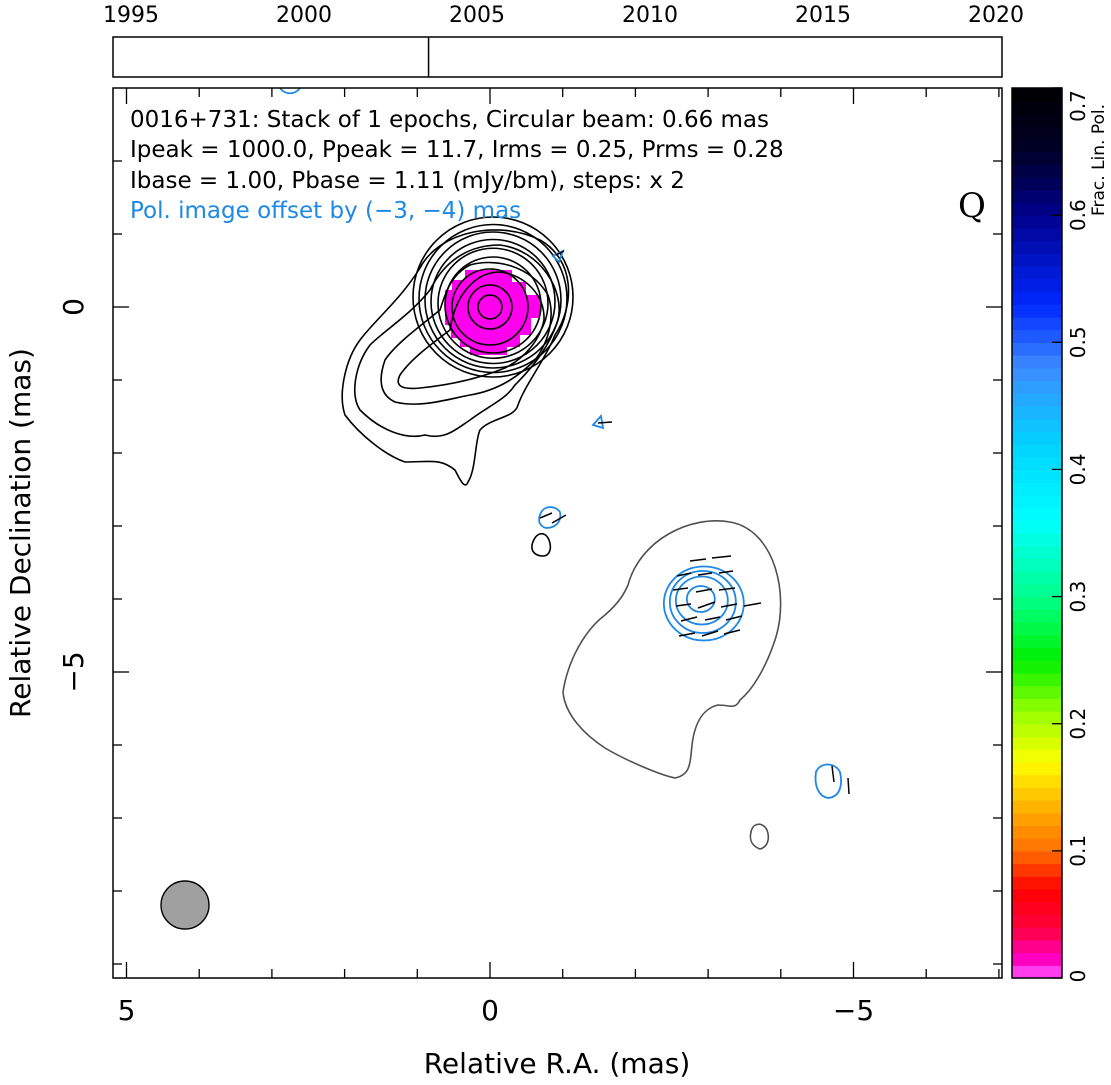  What do you see at coordinates (563, 15) in the screenshot?
I see `timeline-years: 1995 2000 2005 2010 2015 2020` at bounding box center [563, 15].